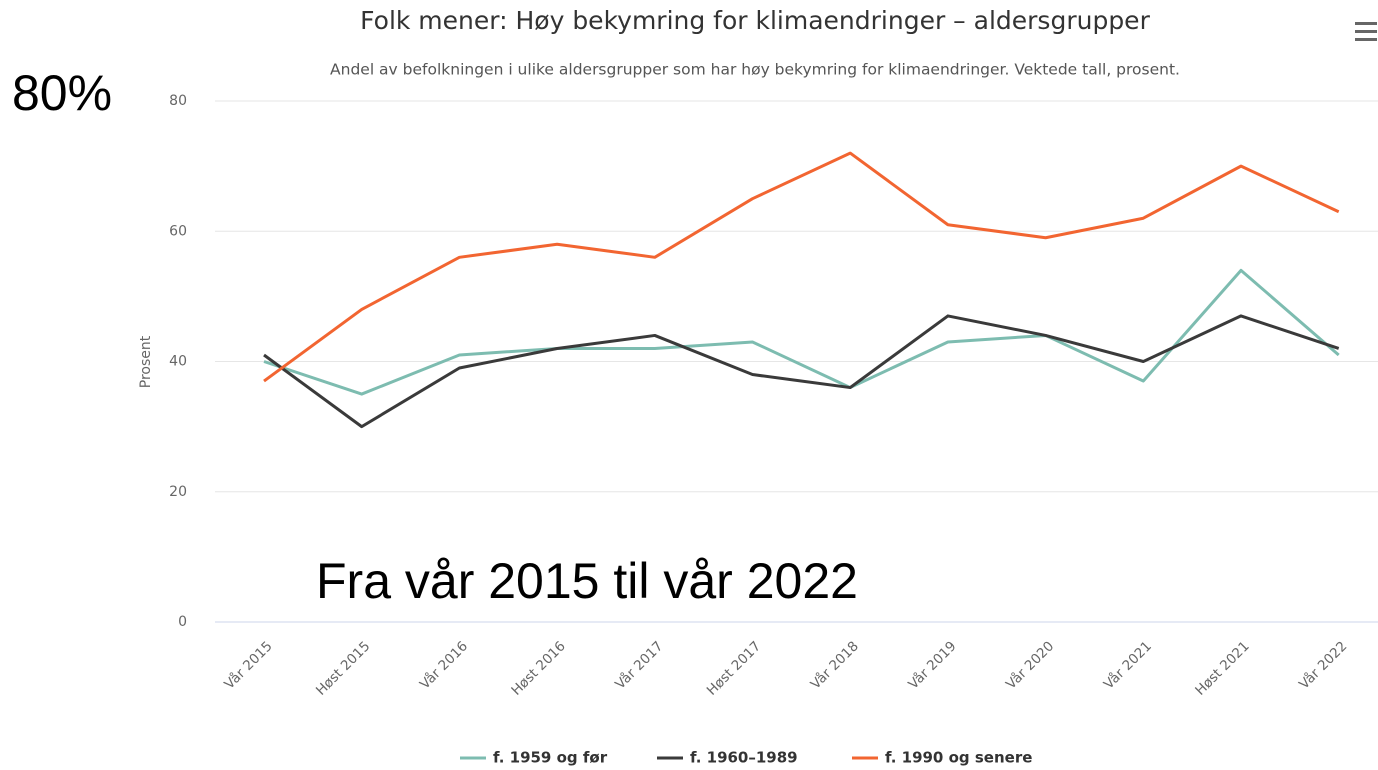 This screenshot has width=1378, height=770. Describe the element at coordinates (343, 668) in the screenshot. I see `x-tick-label: Høst 2015` at that location.